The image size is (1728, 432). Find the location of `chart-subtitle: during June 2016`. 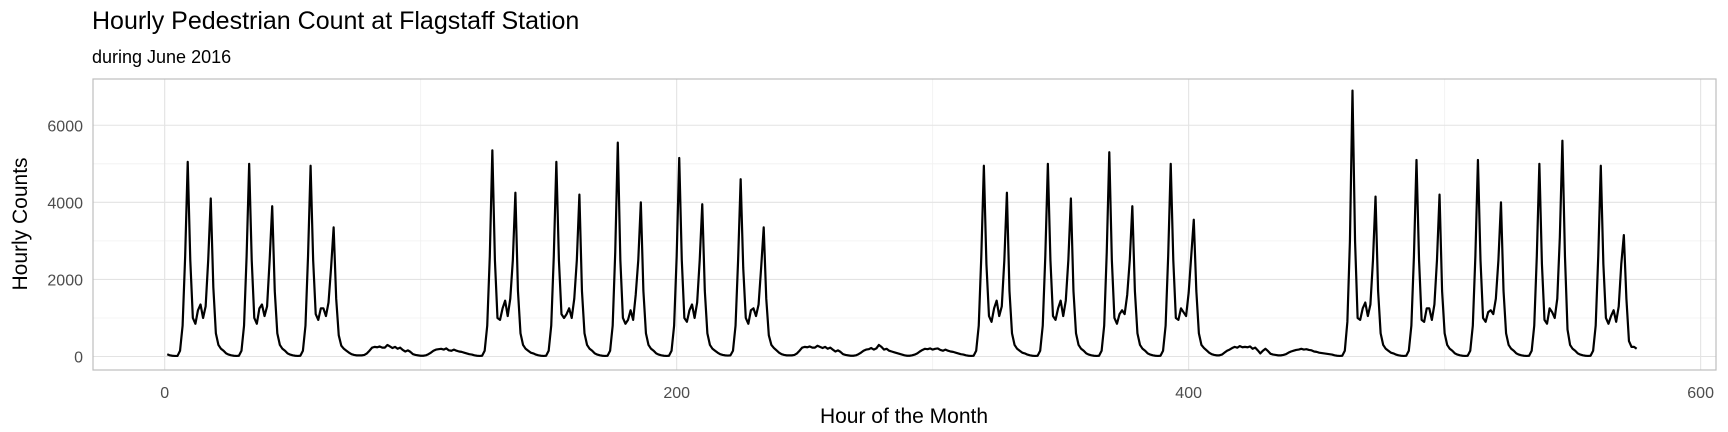

chart-subtitle: during June 2016 is located at coordinates (161, 57).